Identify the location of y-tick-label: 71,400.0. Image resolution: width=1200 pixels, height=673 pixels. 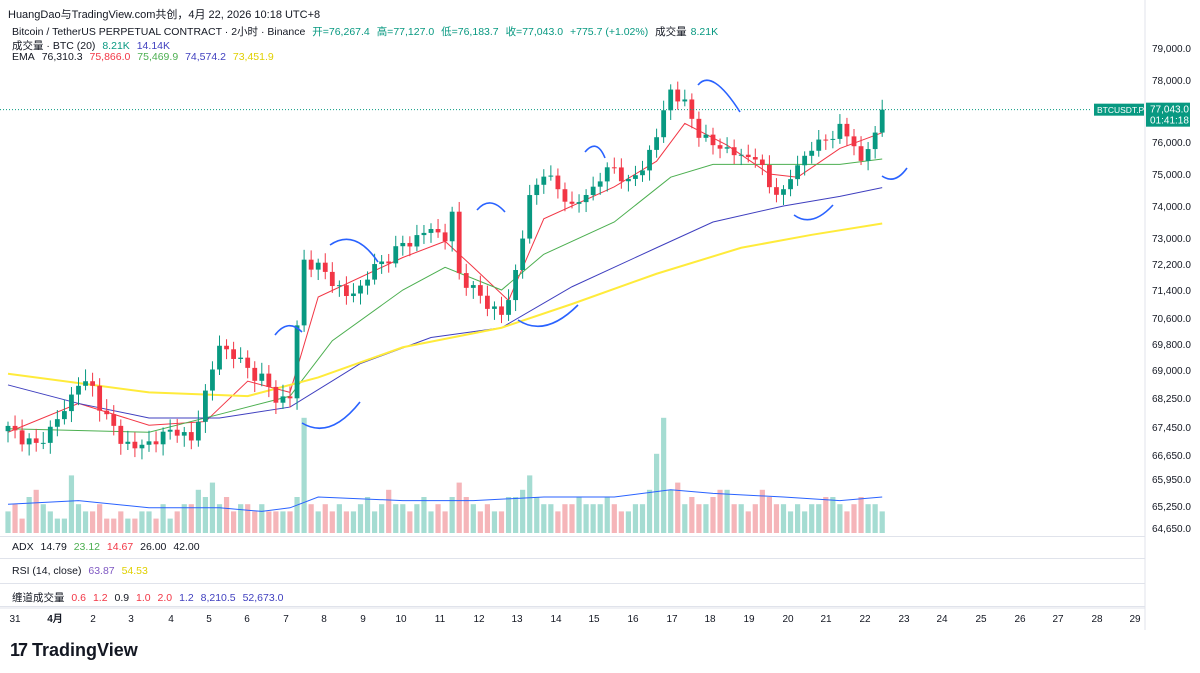
(1171, 291).